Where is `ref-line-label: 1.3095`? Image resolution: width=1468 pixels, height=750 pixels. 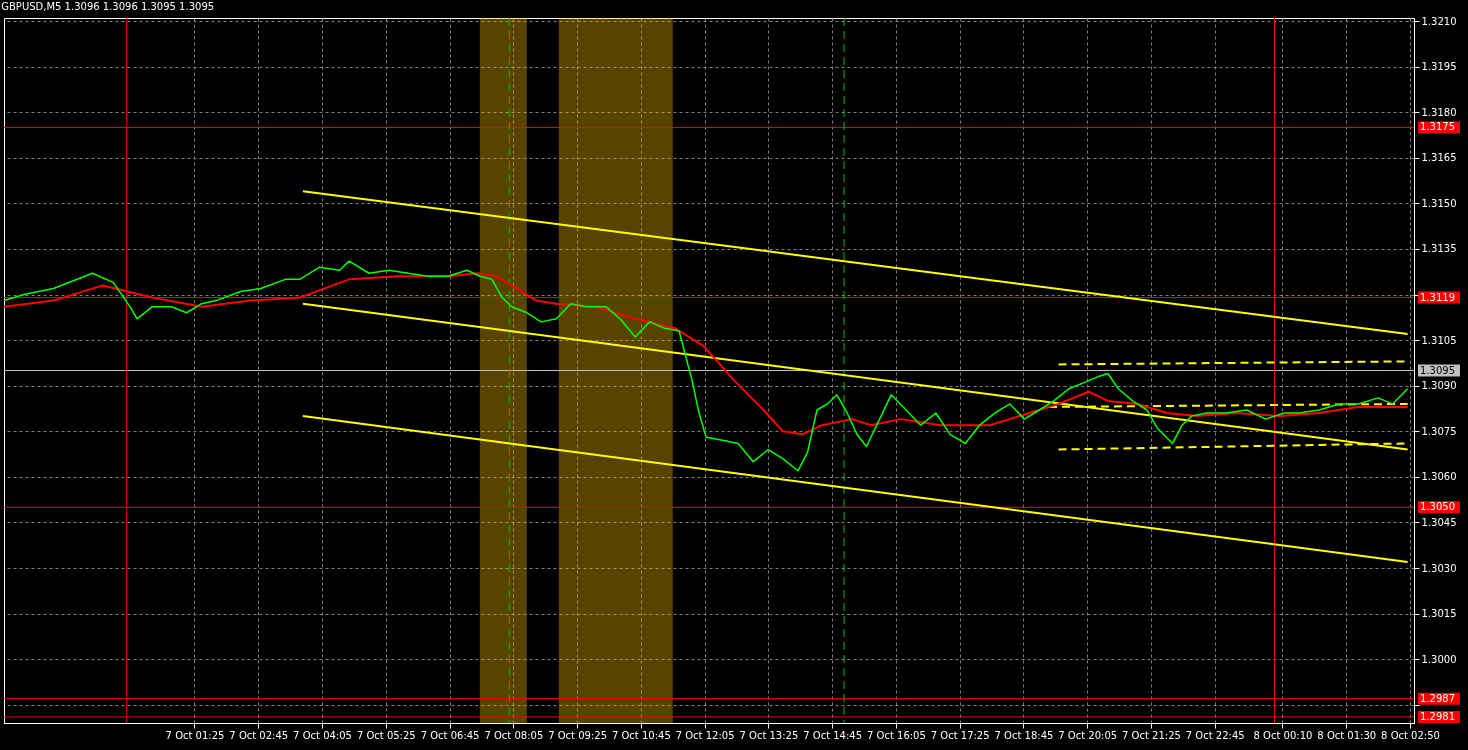
ref-line-label: 1.3095 is located at coordinates (1437, 370).